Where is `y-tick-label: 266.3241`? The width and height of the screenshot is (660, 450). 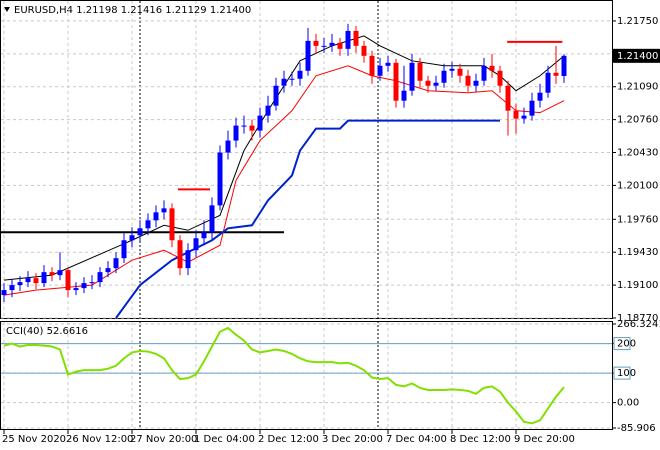
y-tick-label: 266.3241 is located at coordinates (638, 324).